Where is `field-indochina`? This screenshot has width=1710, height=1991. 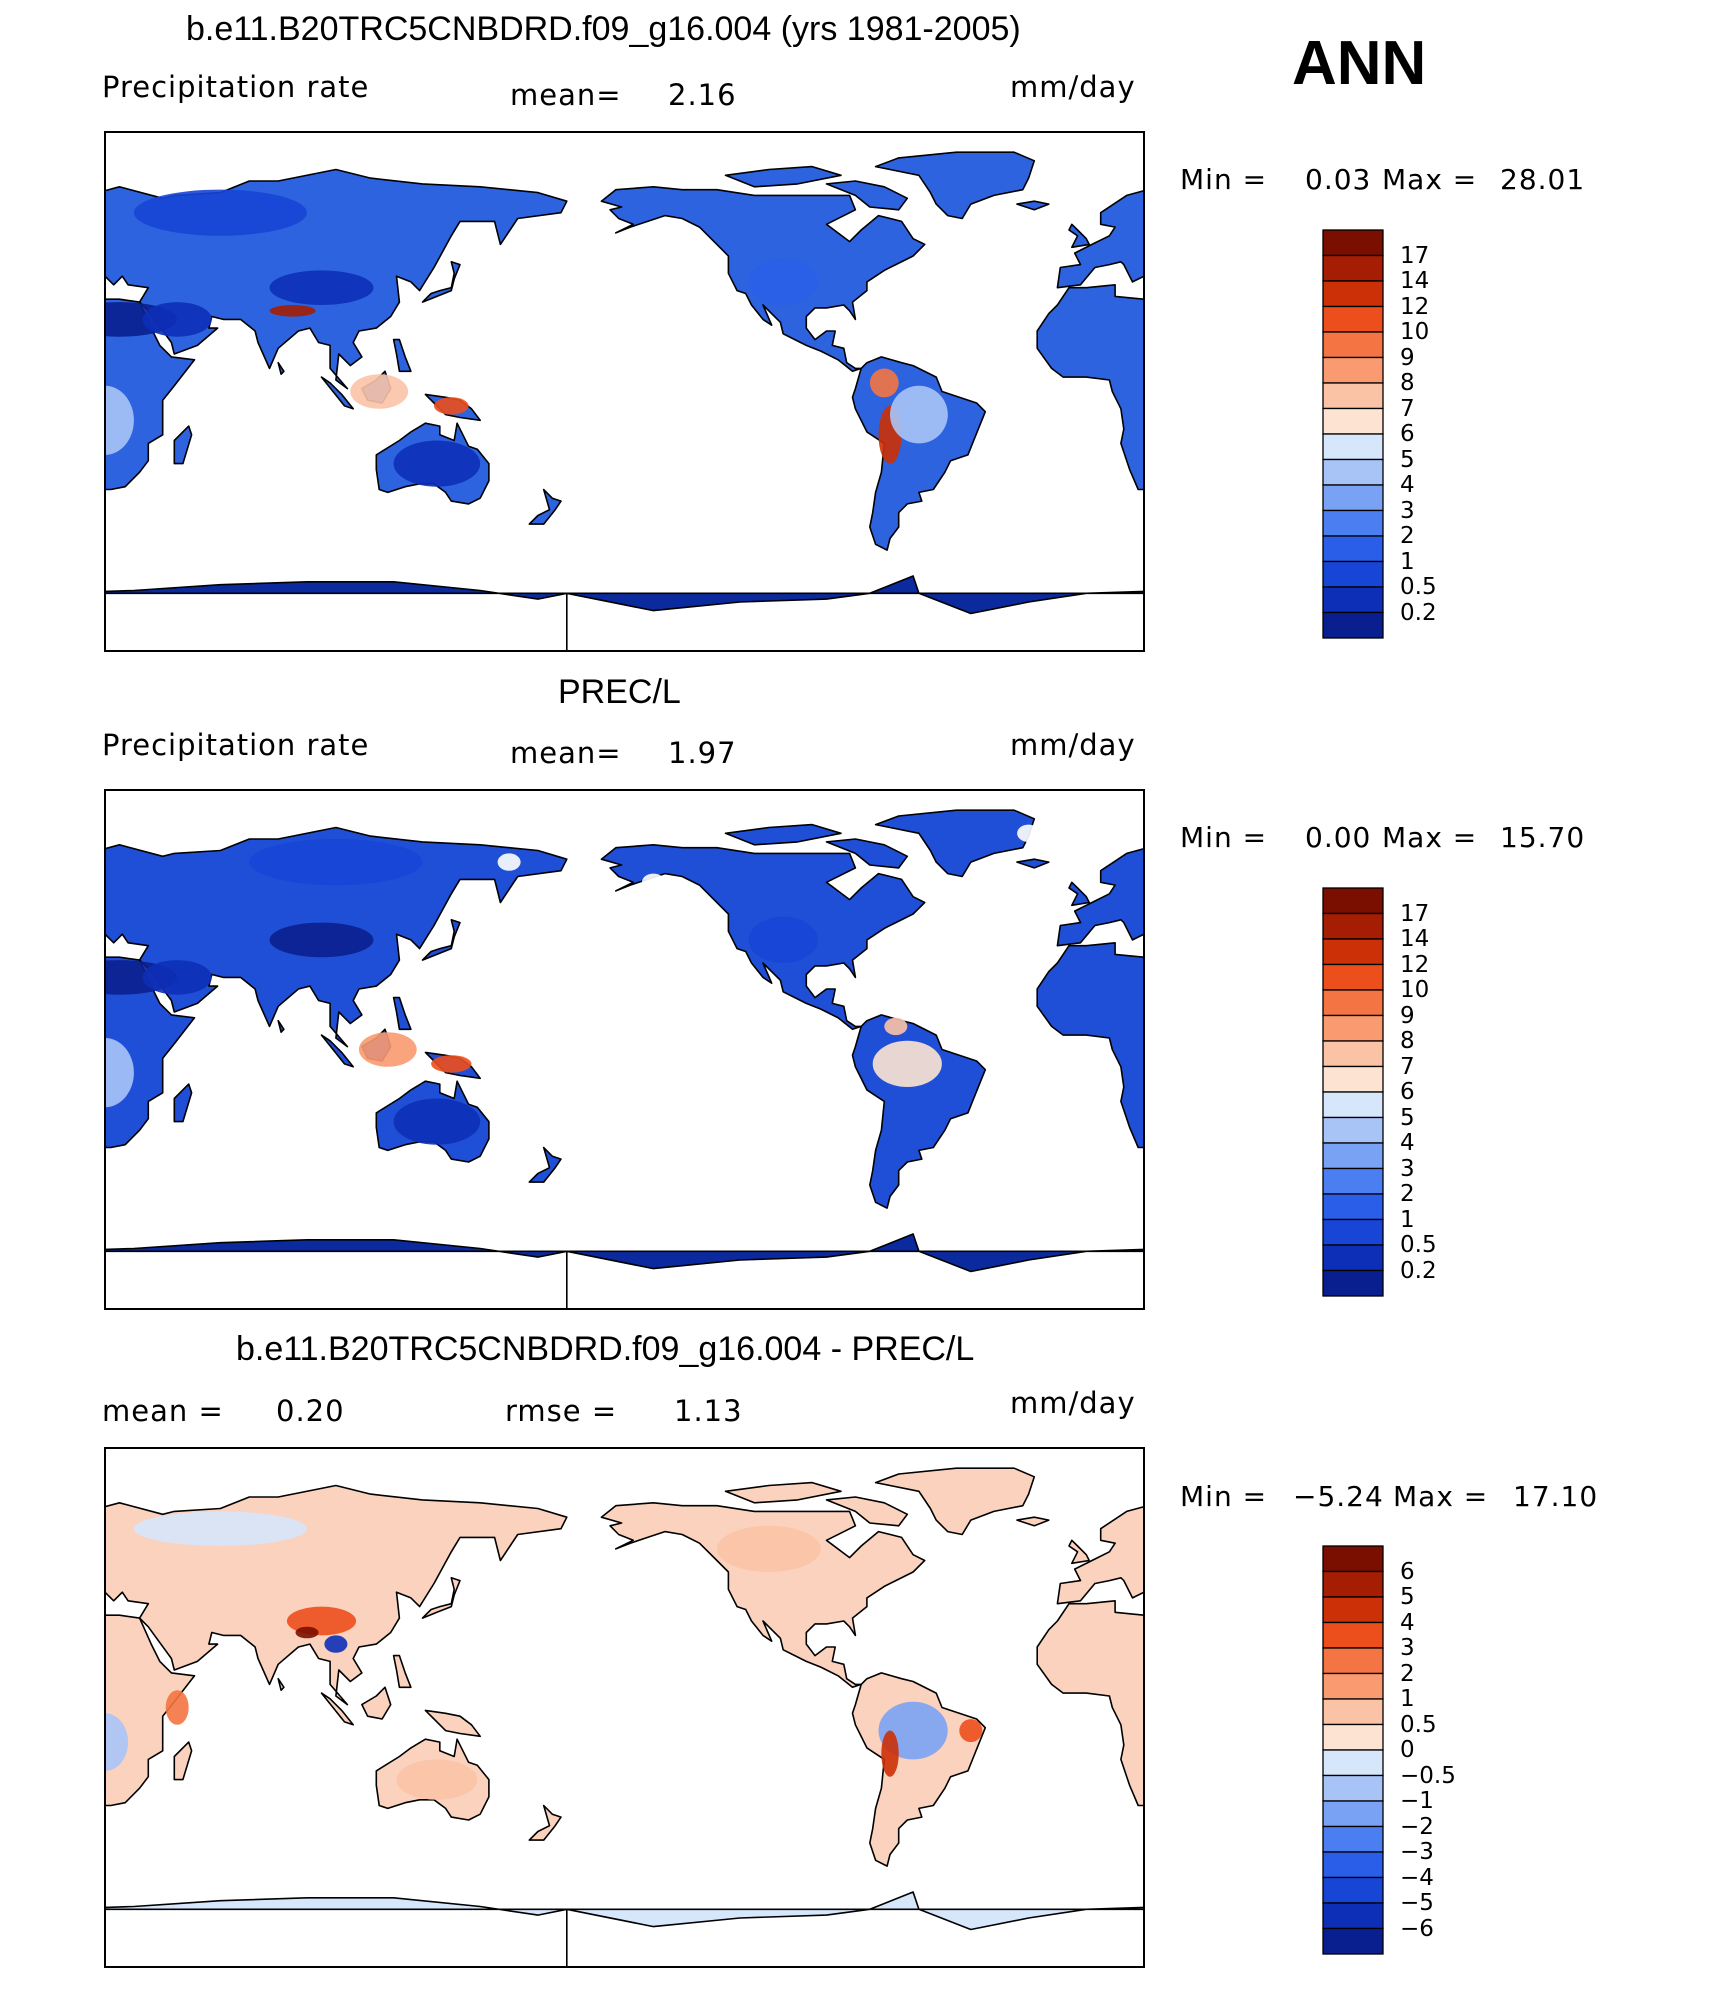 field-indochina is located at coordinates (336, 1644).